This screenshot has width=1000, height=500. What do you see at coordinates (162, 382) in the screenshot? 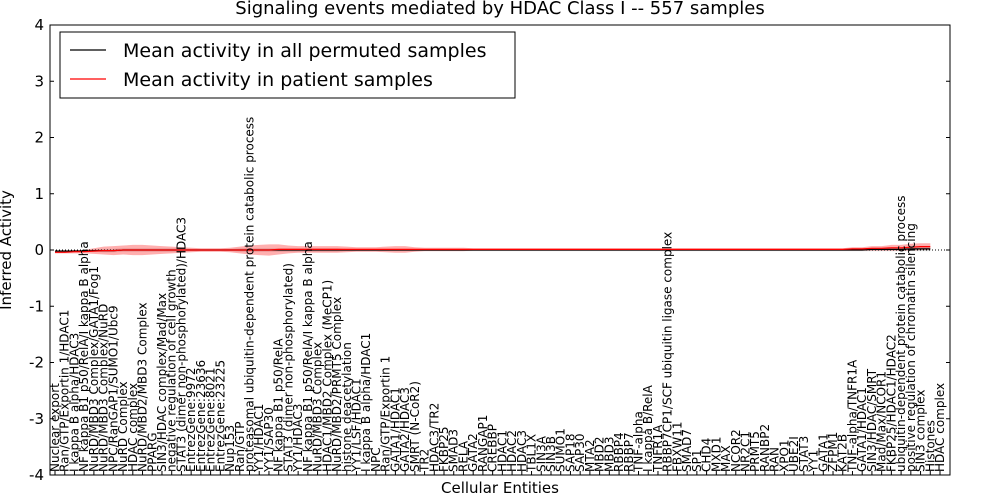
I see `x-tick-label: SIN3/HDAC complex/Mad/Max` at bounding box center [162, 382].